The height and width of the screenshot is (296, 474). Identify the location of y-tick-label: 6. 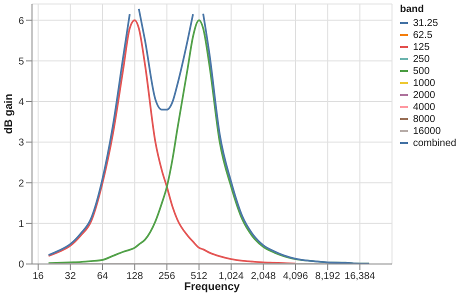
(21, 21).